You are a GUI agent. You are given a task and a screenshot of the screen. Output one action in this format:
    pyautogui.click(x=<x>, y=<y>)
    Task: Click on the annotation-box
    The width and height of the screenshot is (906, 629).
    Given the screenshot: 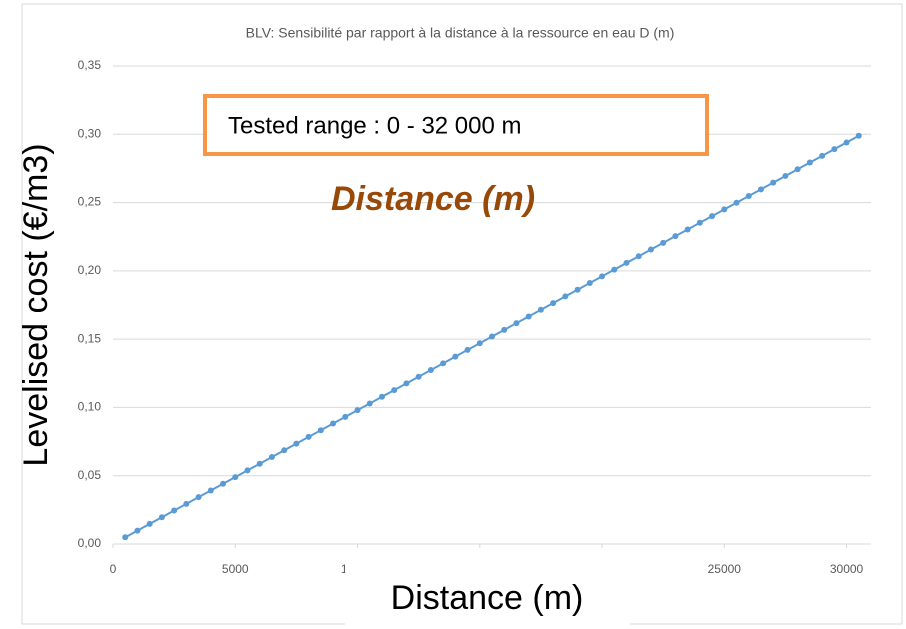 What is the action you would take?
    pyautogui.click(x=456, y=125)
    